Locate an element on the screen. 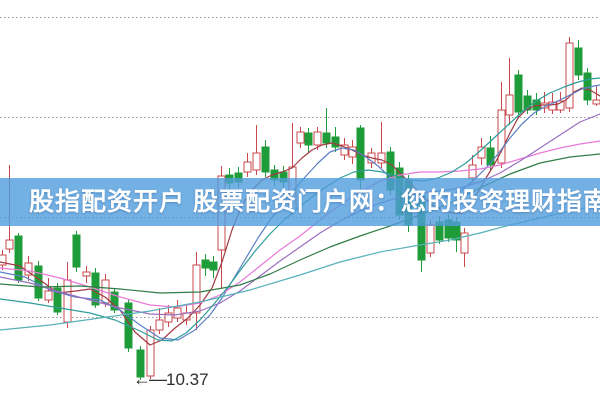 The image size is (600, 401). overlay-banner: 股指配资开户 股票配资门户网：您的投资理财指南 is located at coordinates (300, 202).